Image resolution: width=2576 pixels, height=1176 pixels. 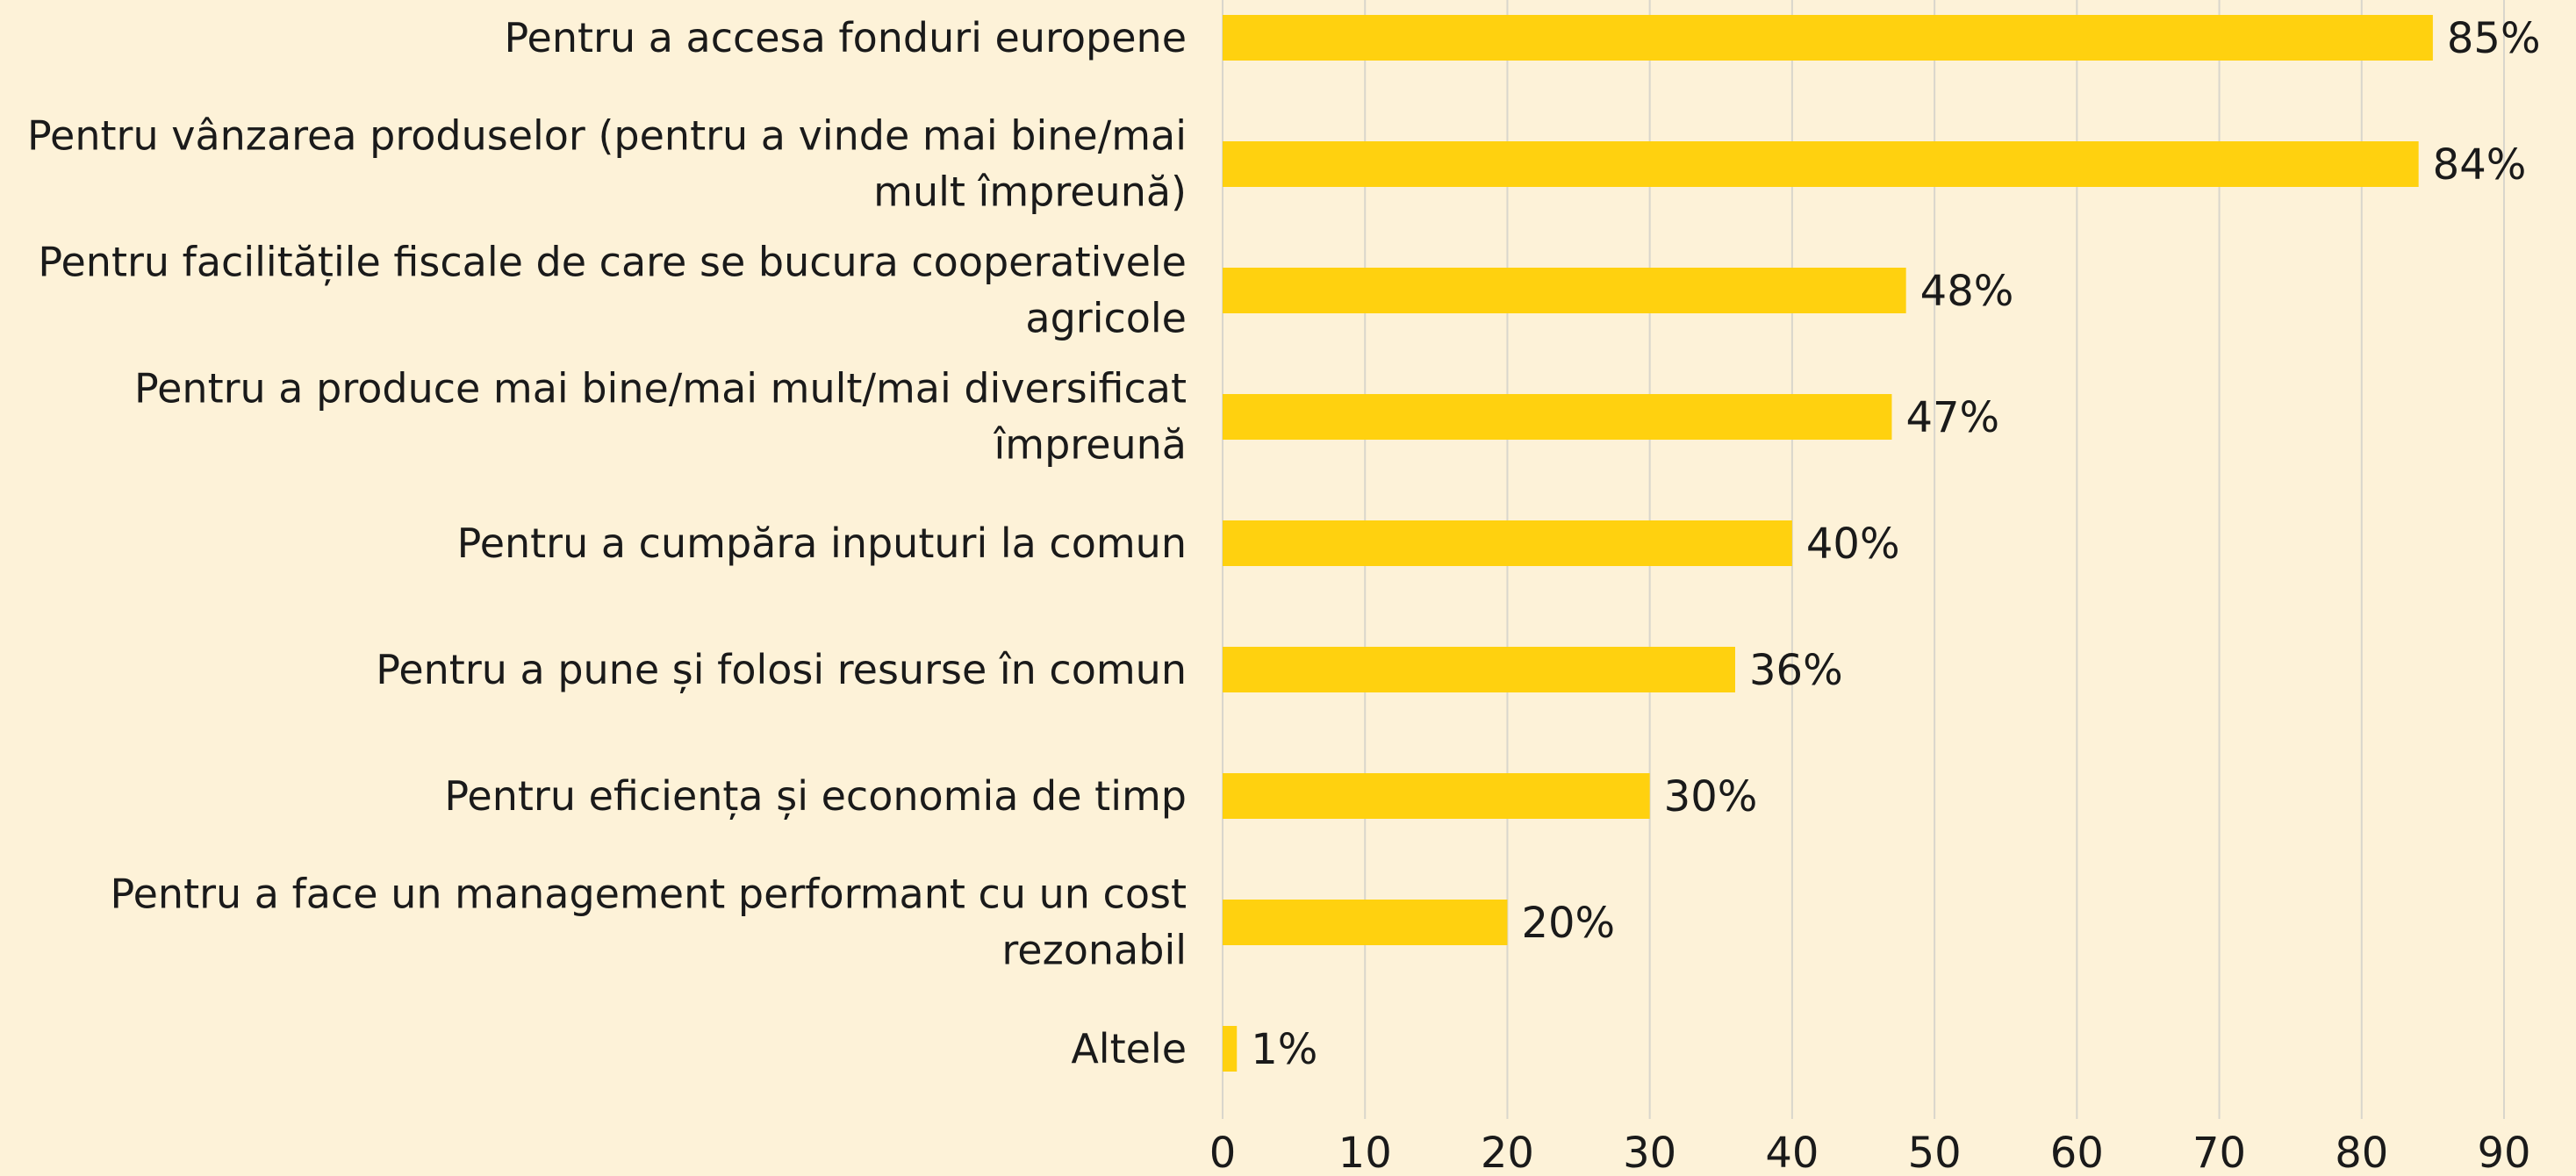 What do you see at coordinates (1967, 291) in the screenshot?
I see `value-label: 48%` at bounding box center [1967, 291].